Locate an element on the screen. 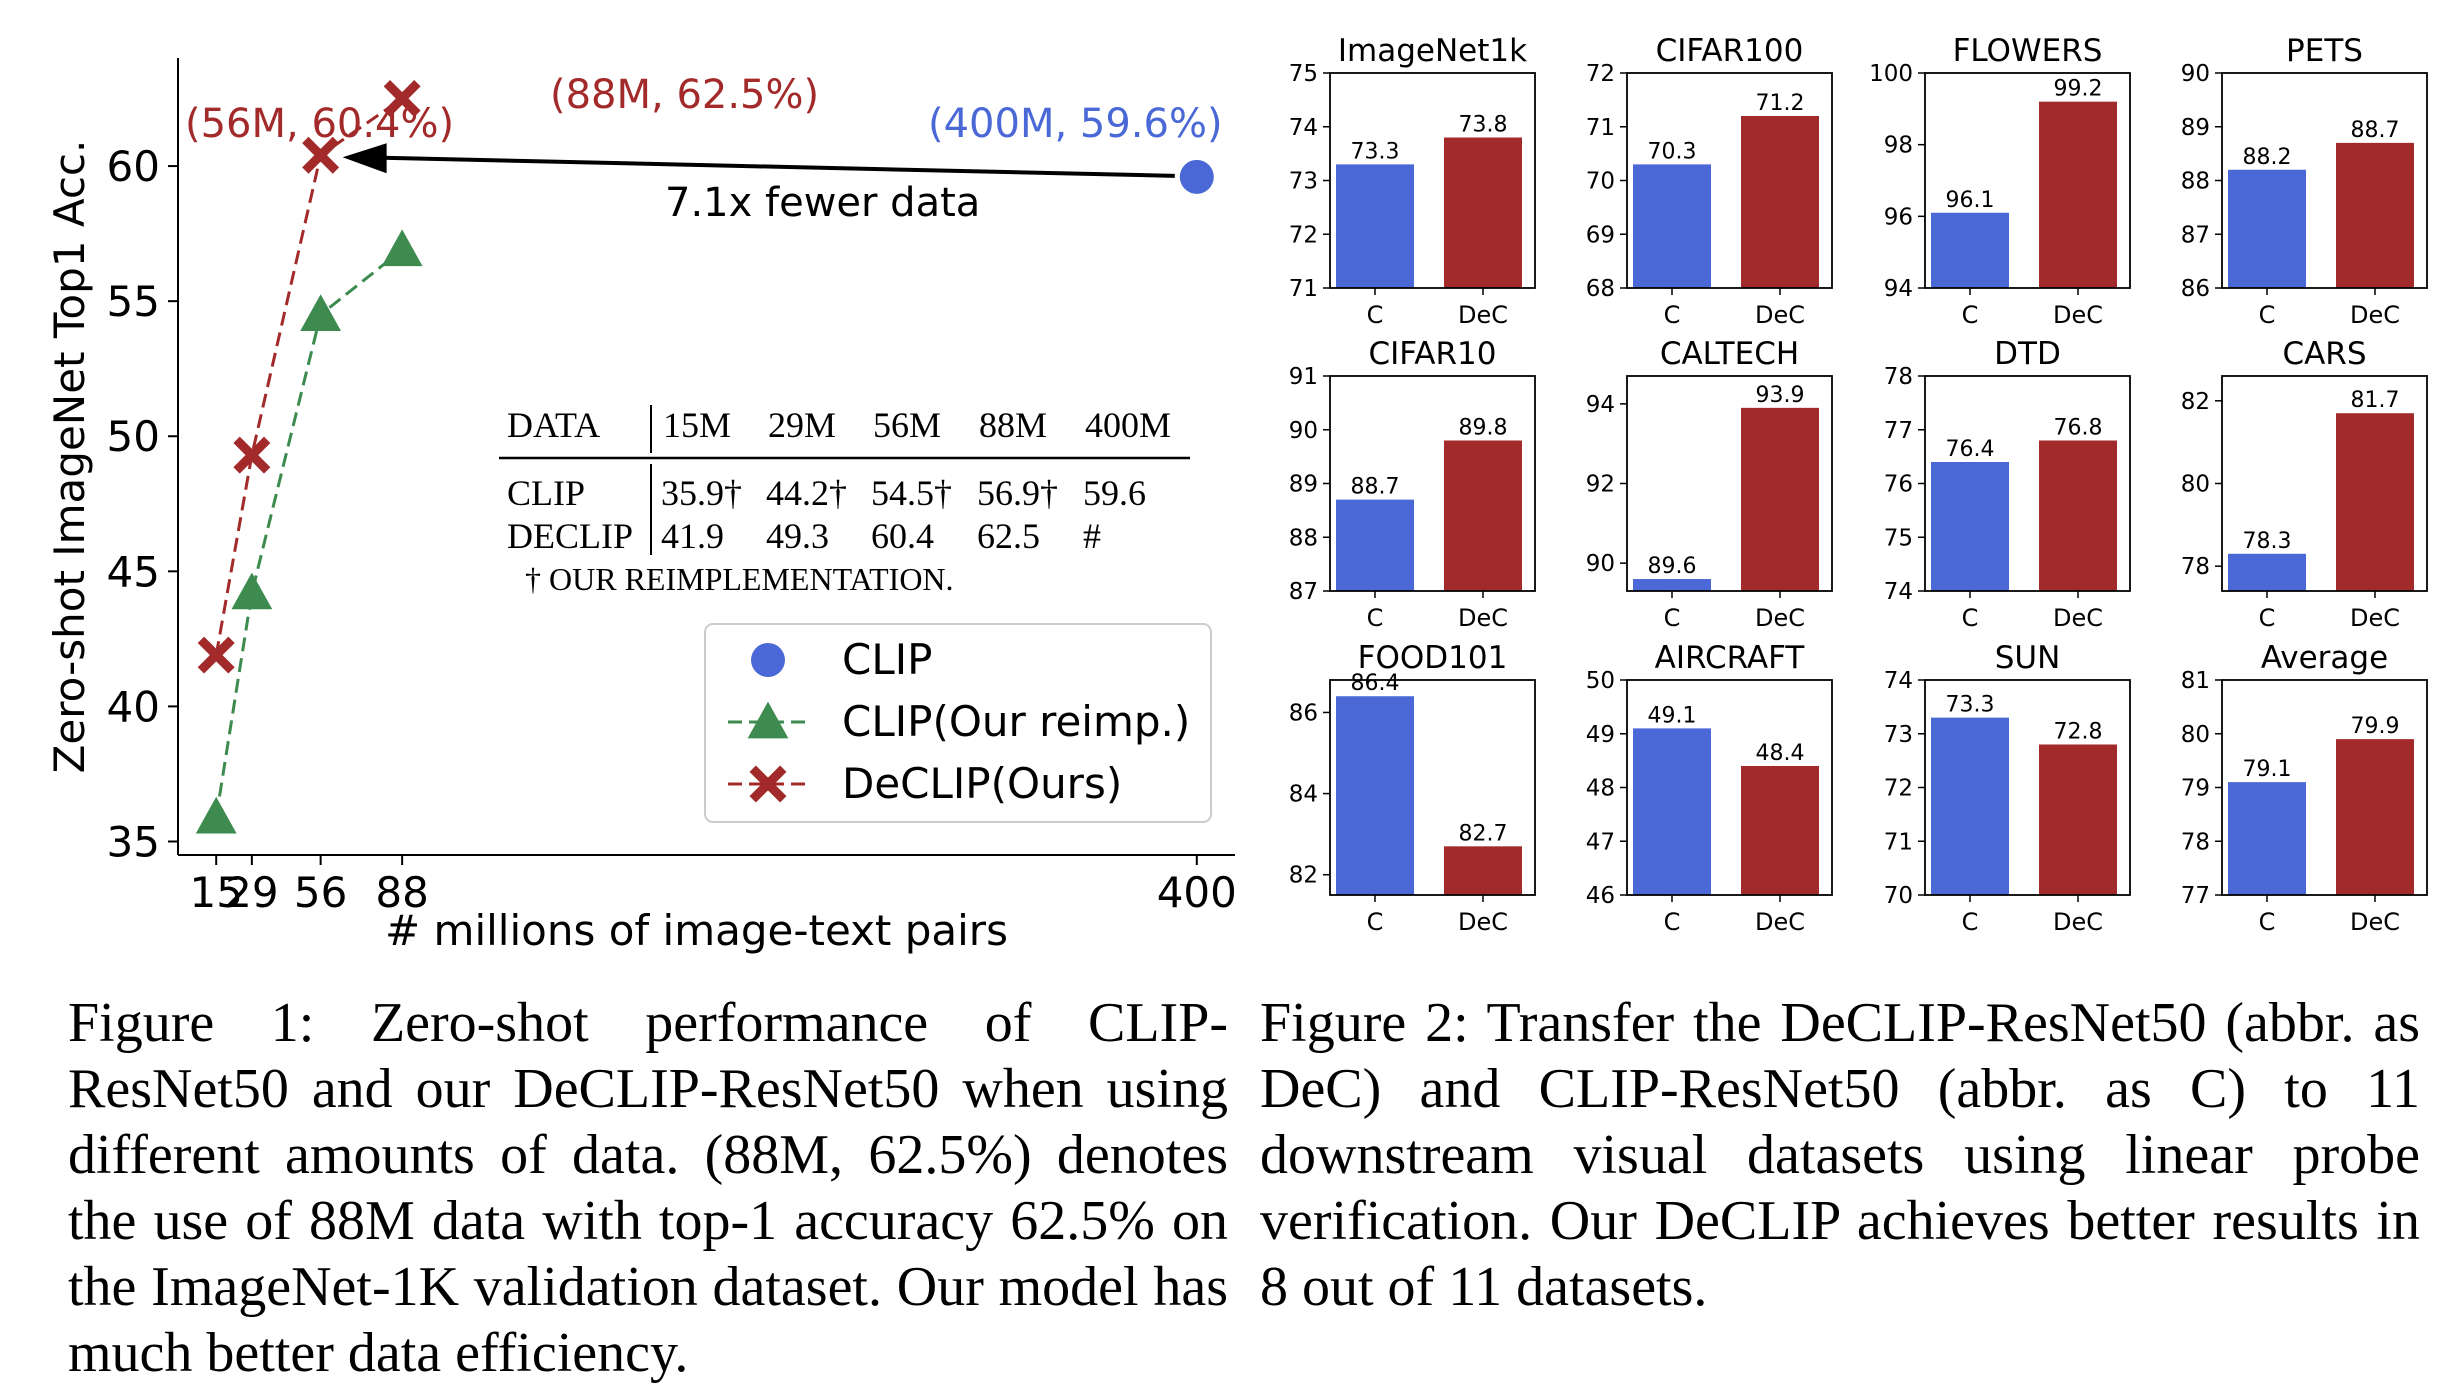 The height and width of the screenshot is (1400, 2450). y-tick-label: 69 is located at coordinates (1600, 235).